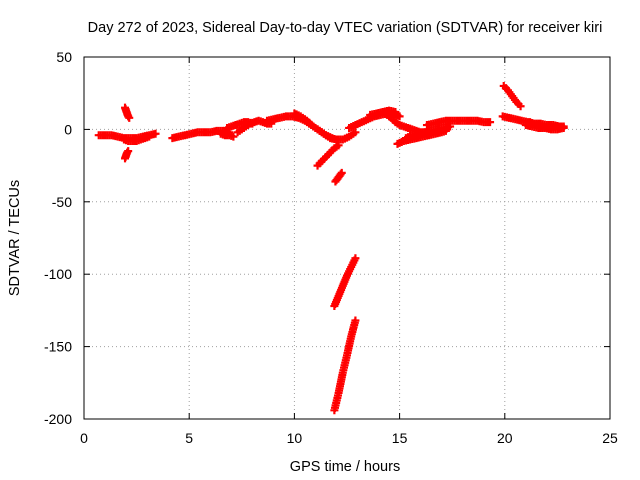 This screenshot has width=640, height=480. What do you see at coordinates (84, 438) in the screenshot?
I see `x-tick-label: 0` at bounding box center [84, 438].